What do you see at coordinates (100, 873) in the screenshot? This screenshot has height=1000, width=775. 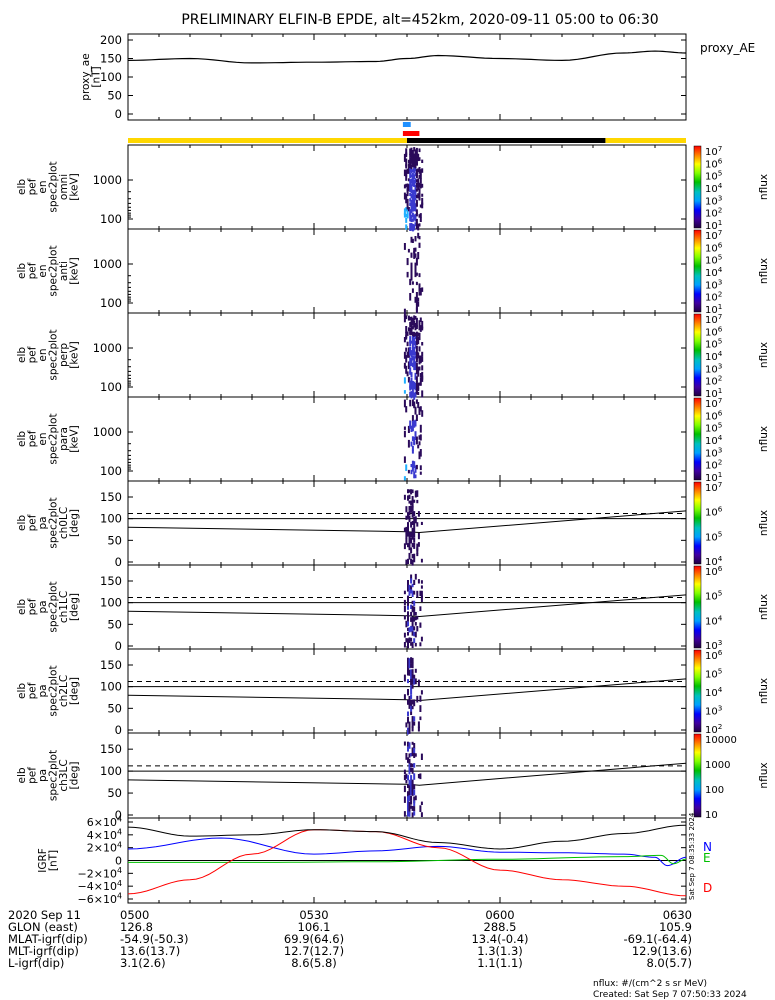 I see `igrf-ytick-4-label: −2×10⁴` at bounding box center [100, 873].